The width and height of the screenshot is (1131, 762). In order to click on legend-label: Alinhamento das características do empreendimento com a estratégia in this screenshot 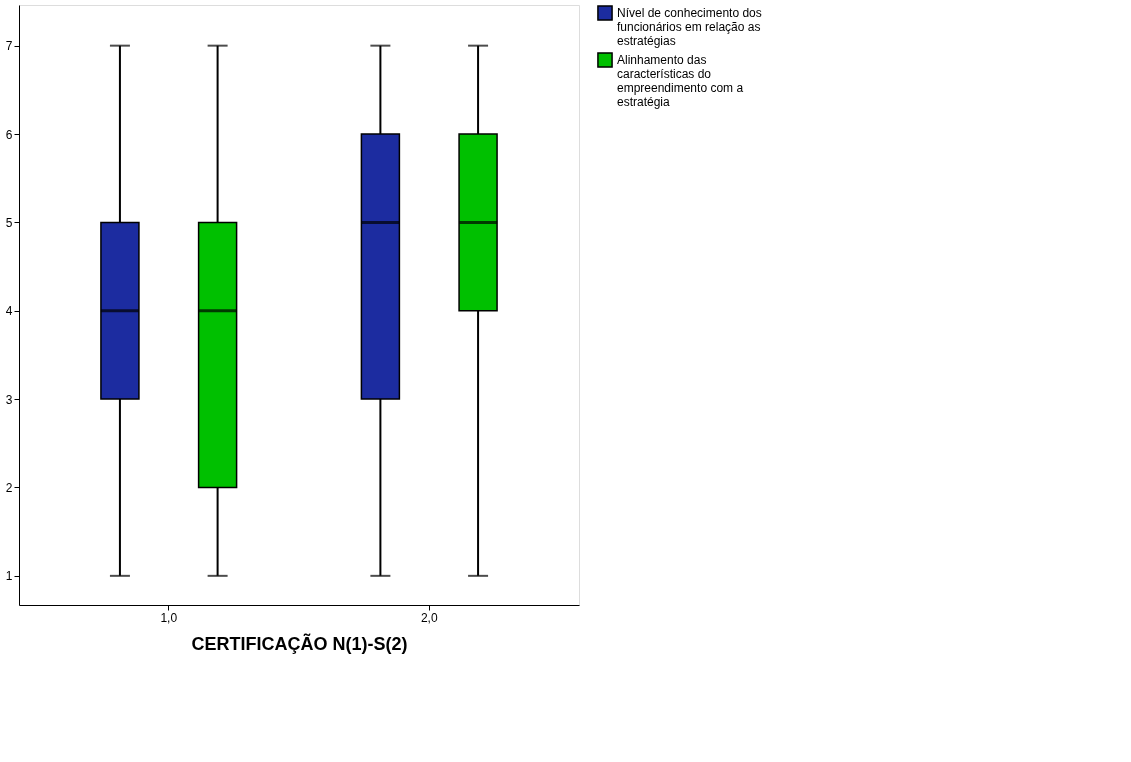, I will do `click(680, 81)`.